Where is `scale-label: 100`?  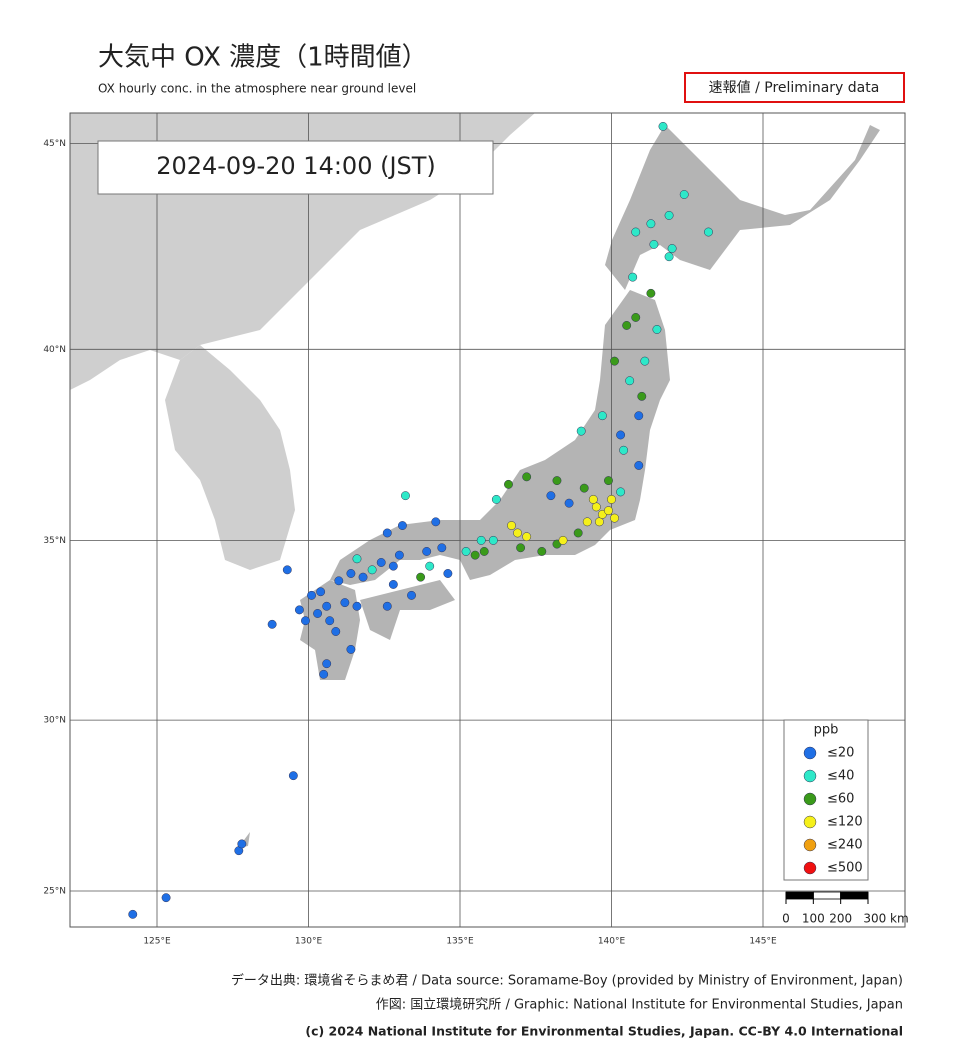 scale-label: 100 is located at coordinates (813, 919).